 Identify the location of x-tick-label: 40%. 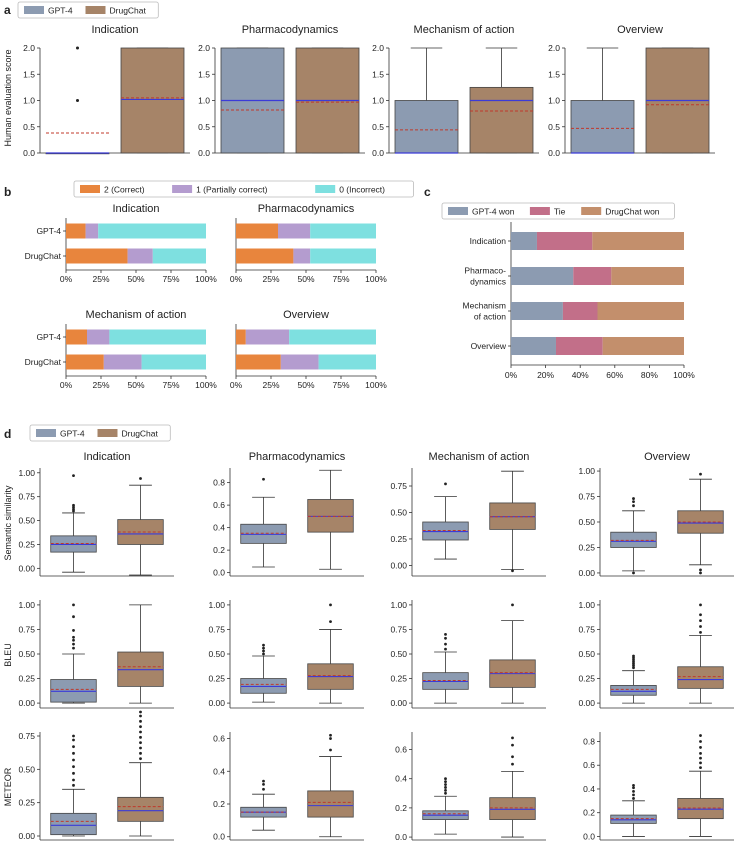
(580, 375).